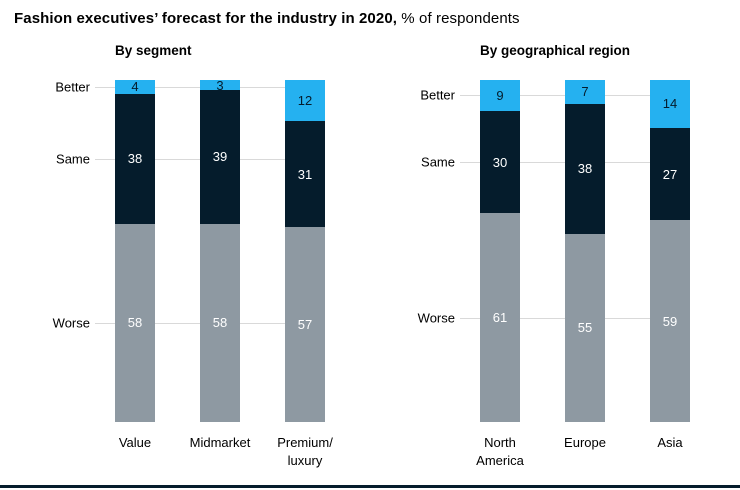  I want to click on bar-column: 4 38 58 Value, so click(135, 266).